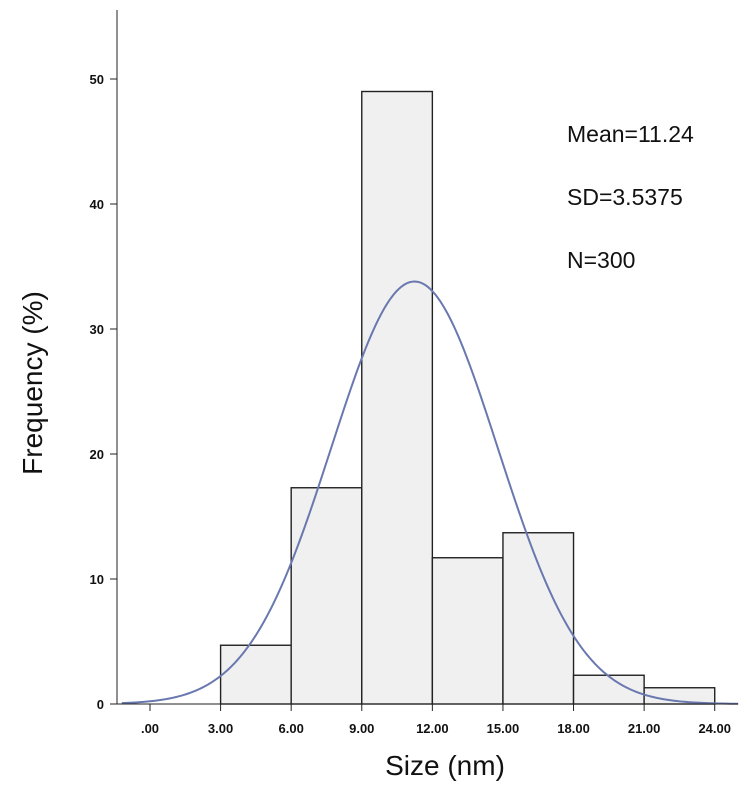  I want to click on y-tick-label-4: 40, so click(97, 204).